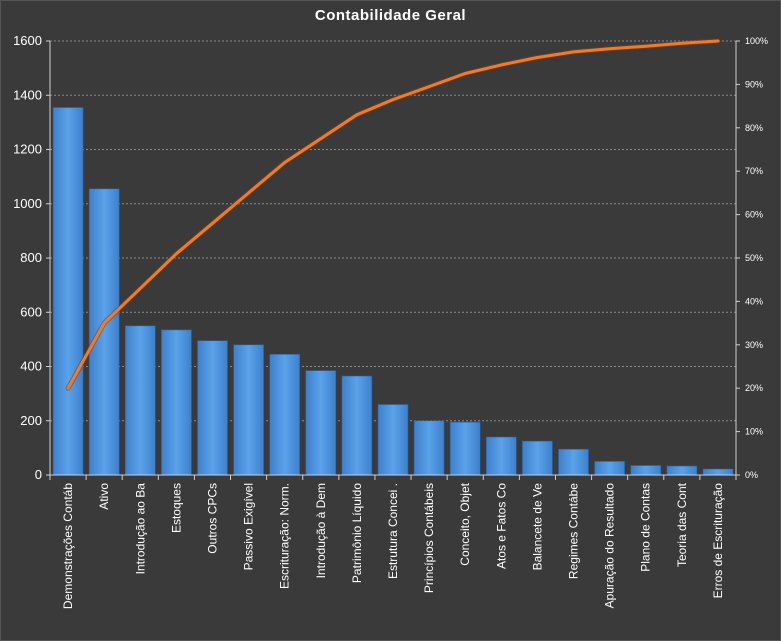 The height and width of the screenshot is (641, 781). What do you see at coordinates (754, 432) in the screenshot?
I see `y2-tick-label: 10%` at bounding box center [754, 432].